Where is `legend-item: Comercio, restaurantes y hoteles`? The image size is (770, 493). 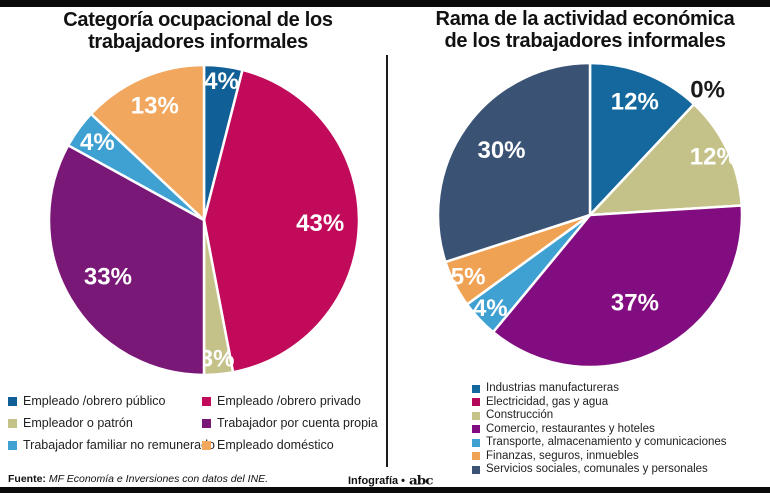
legend-item: Comercio, restaurantes y hoteles is located at coordinates (617, 430).